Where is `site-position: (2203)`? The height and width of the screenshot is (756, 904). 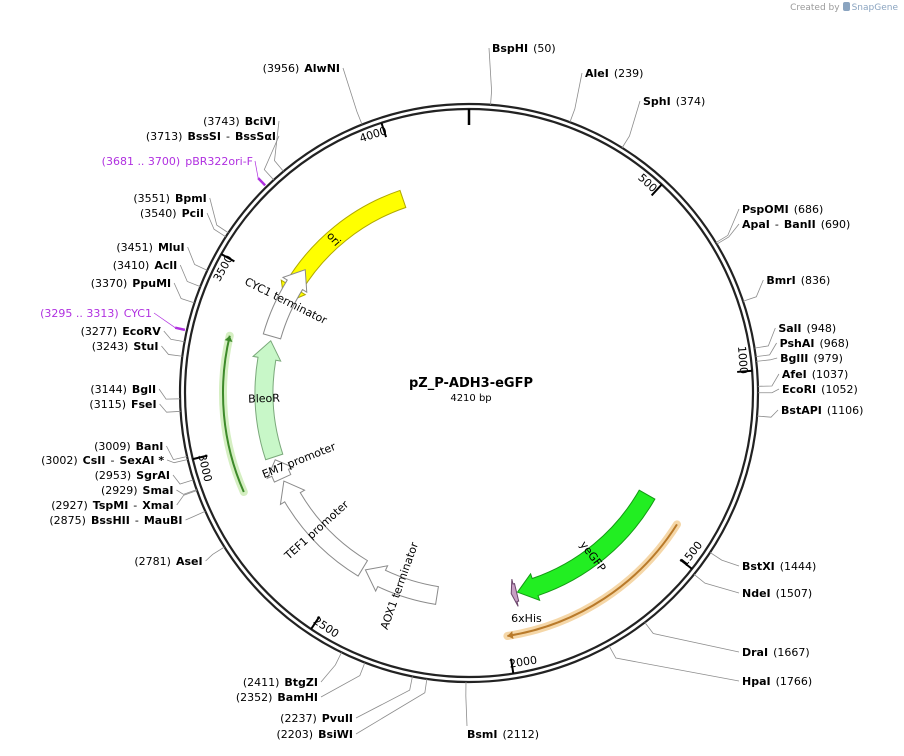 site-position: (2203) is located at coordinates (294, 734).